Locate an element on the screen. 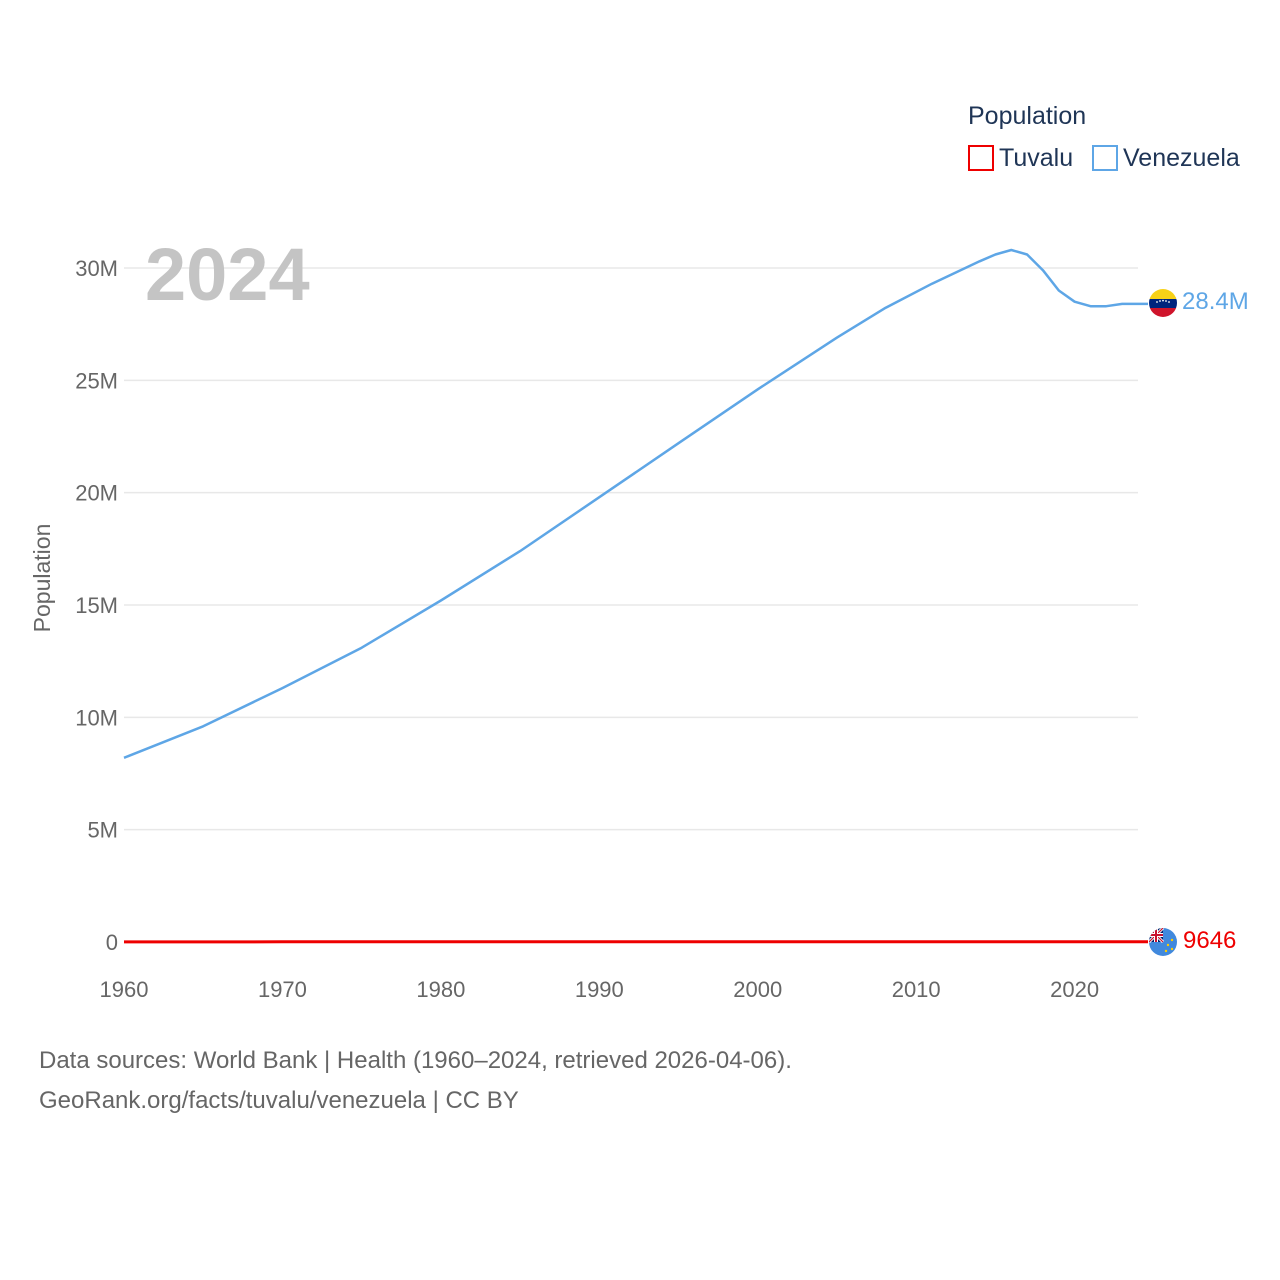 Image resolution: width=1280 pixels, height=1280 pixels. x-tick-label: 2000 is located at coordinates (757, 989).